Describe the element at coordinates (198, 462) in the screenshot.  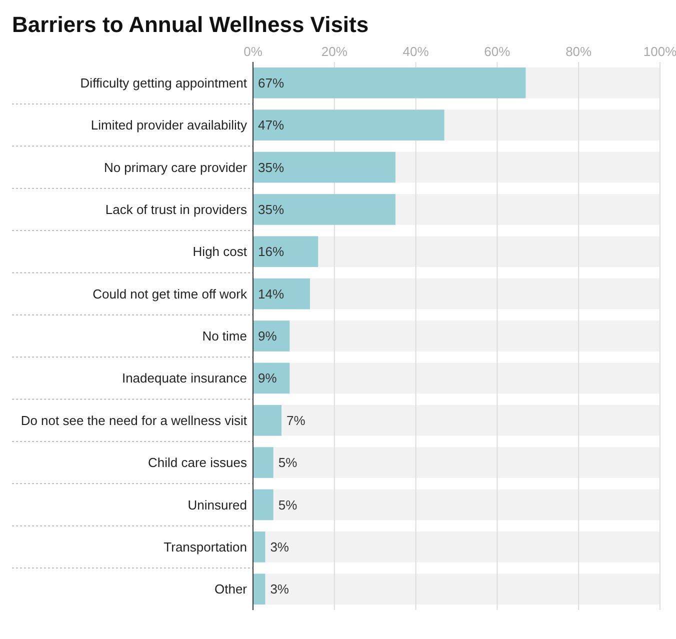
I see `y-tick-label: Child care issues` at that location.